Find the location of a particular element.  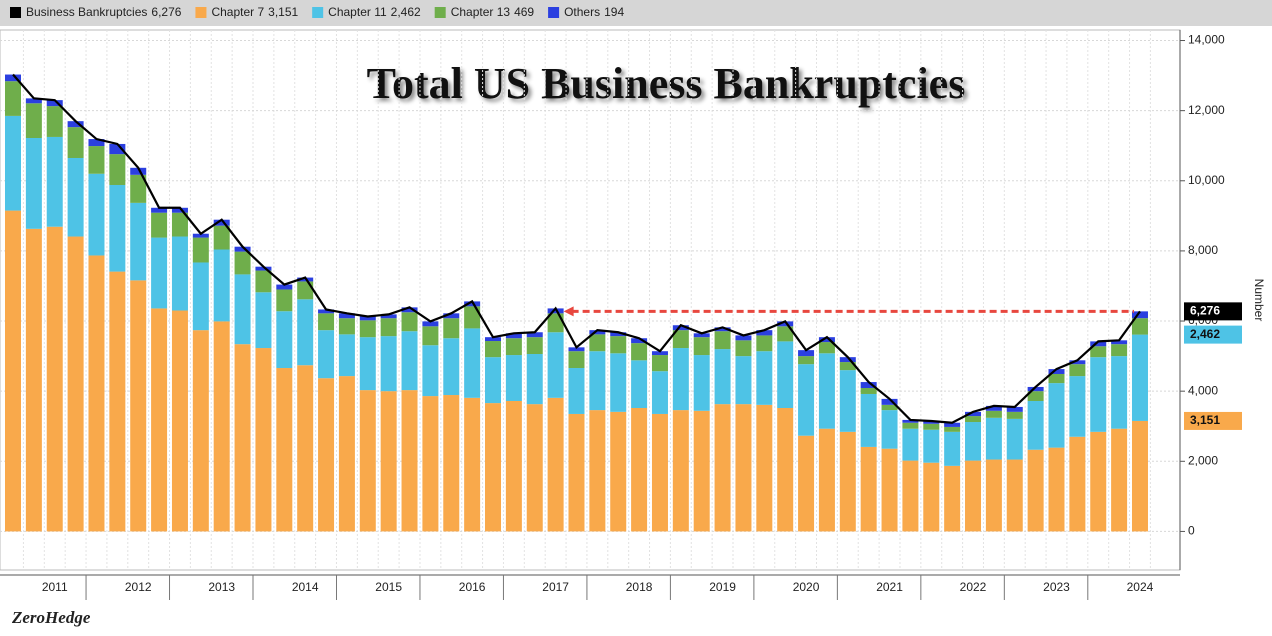

legend-label: Chapter 7 is located at coordinates (237, 12).